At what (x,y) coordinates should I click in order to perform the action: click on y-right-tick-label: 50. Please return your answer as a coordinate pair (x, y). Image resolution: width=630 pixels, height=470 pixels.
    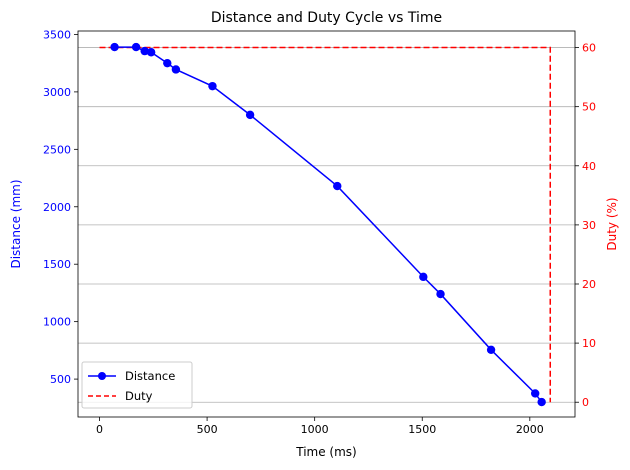
    Looking at the image, I should click on (589, 107).